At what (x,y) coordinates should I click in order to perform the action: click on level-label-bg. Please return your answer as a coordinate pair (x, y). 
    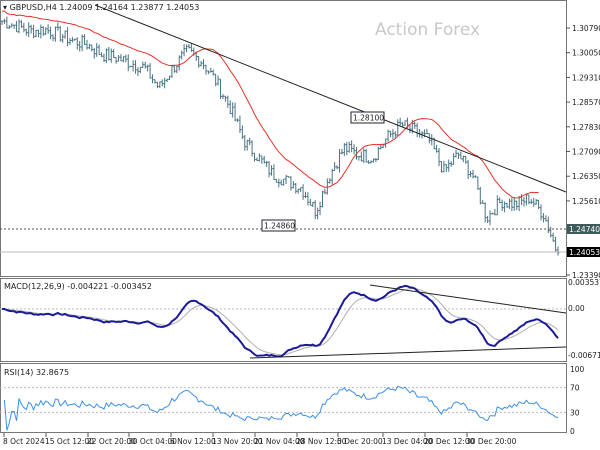
    Looking at the image, I should click on (583, 229).